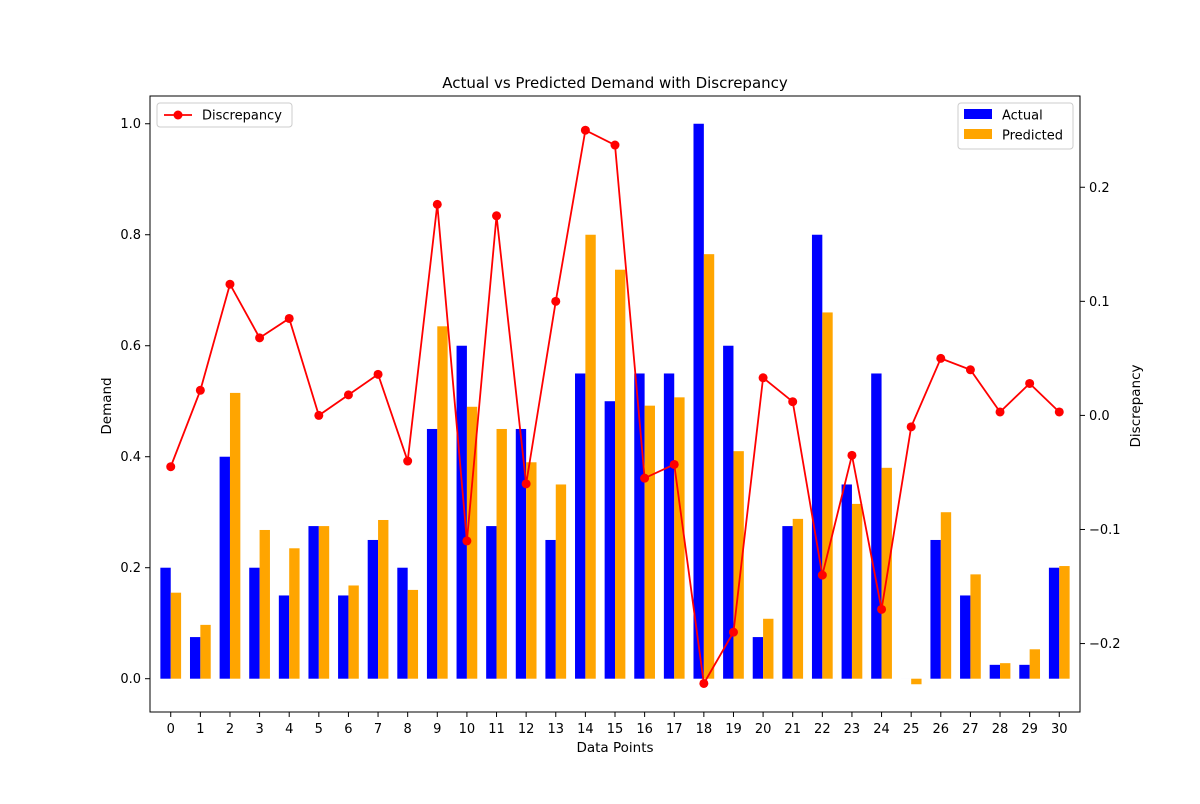 The image size is (1200, 804). Describe the element at coordinates (467, 729) in the screenshot. I see `x-tick-label: 10` at that location.